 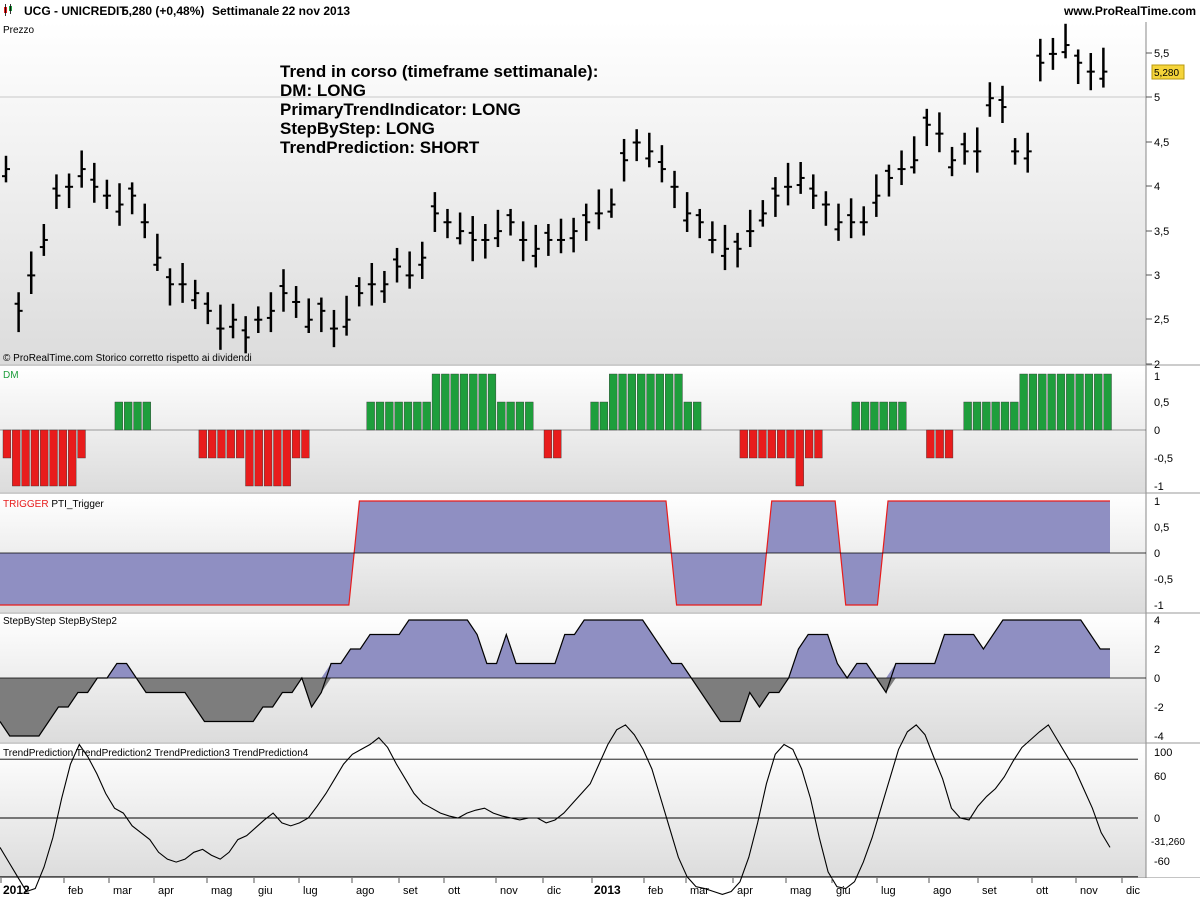 What do you see at coordinates (1159, 708) in the screenshot?
I see `step-tick-label: -2` at bounding box center [1159, 708].